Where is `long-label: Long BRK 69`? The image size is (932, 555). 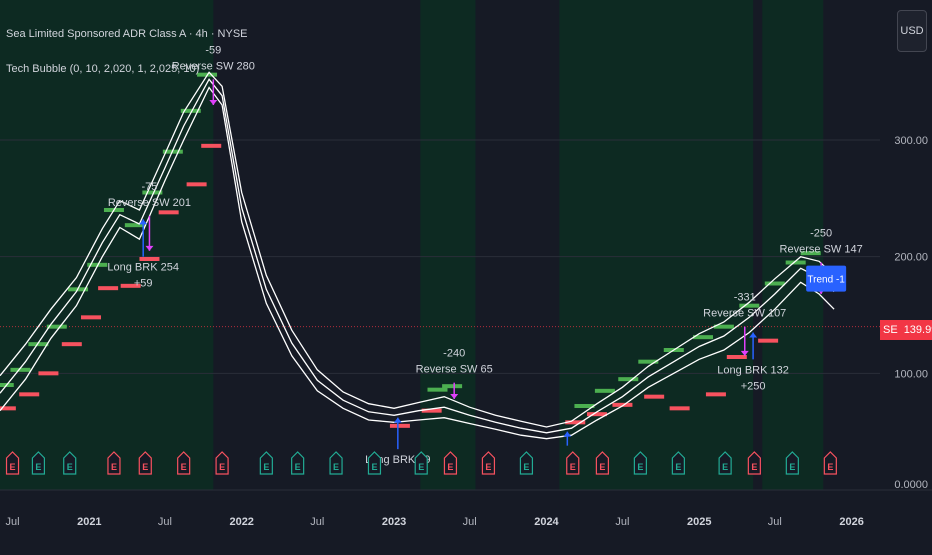
long-label: Long BRK 69 is located at coordinates (397, 460).